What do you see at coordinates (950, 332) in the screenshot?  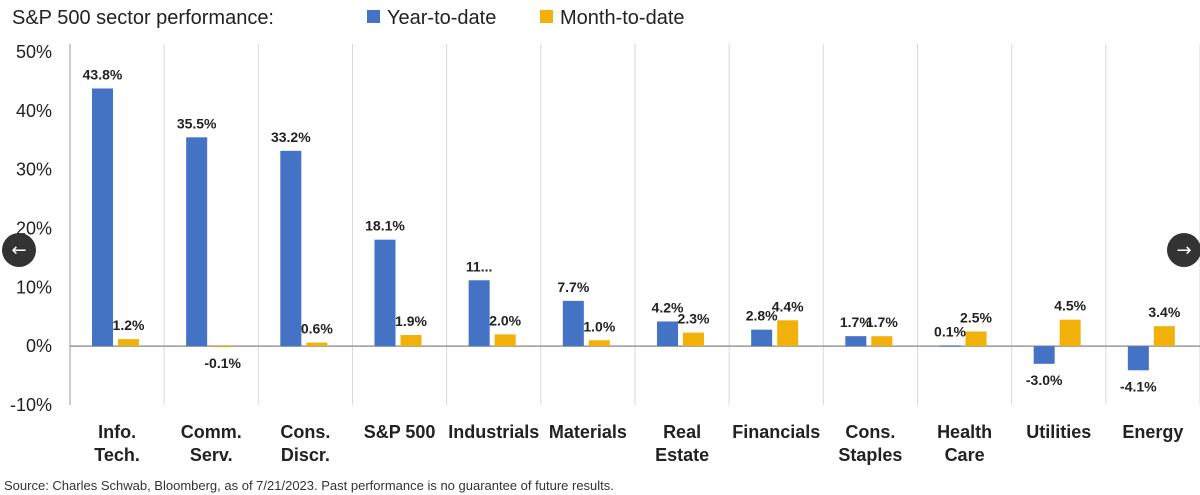 I see `data-label: 0.1%` at bounding box center [950, 332].